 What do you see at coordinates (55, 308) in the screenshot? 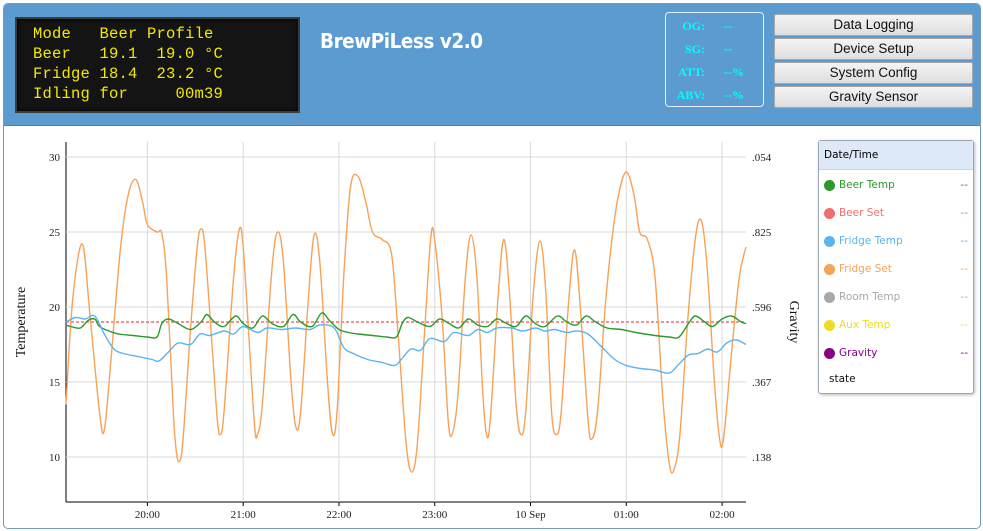
I see `y-tick-label: 20` at bounding box center [55, 308].